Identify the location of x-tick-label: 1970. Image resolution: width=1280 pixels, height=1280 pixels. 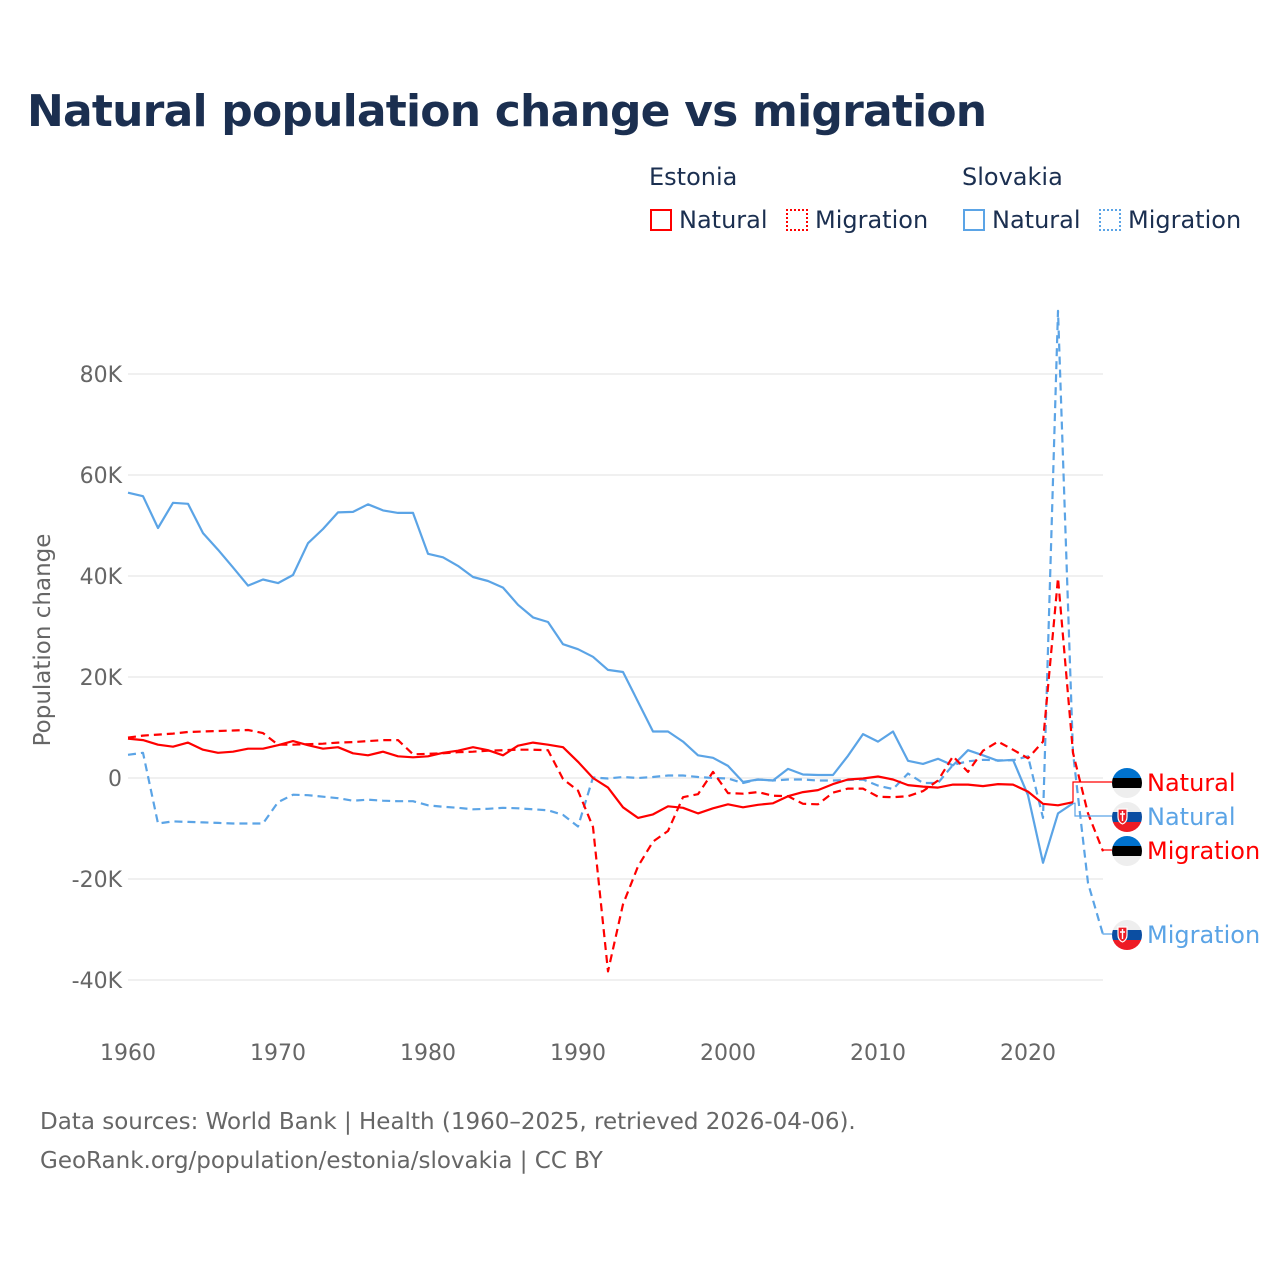
(278, 1053).